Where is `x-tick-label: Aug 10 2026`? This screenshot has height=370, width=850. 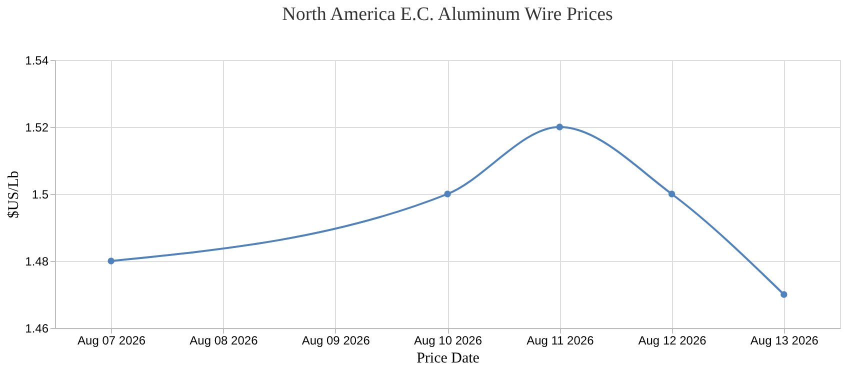
x-tick-label: Aug 10 2026 is located at coordinates (448, 341).